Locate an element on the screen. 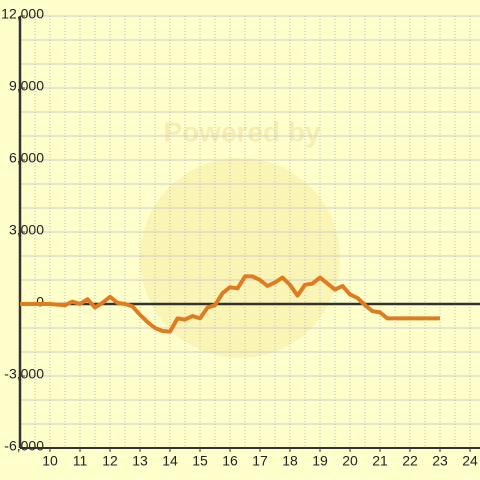 The height and width of the screenshot is (480, 480). y-tick-label: -3,000 is located at coordinates (24, 374).